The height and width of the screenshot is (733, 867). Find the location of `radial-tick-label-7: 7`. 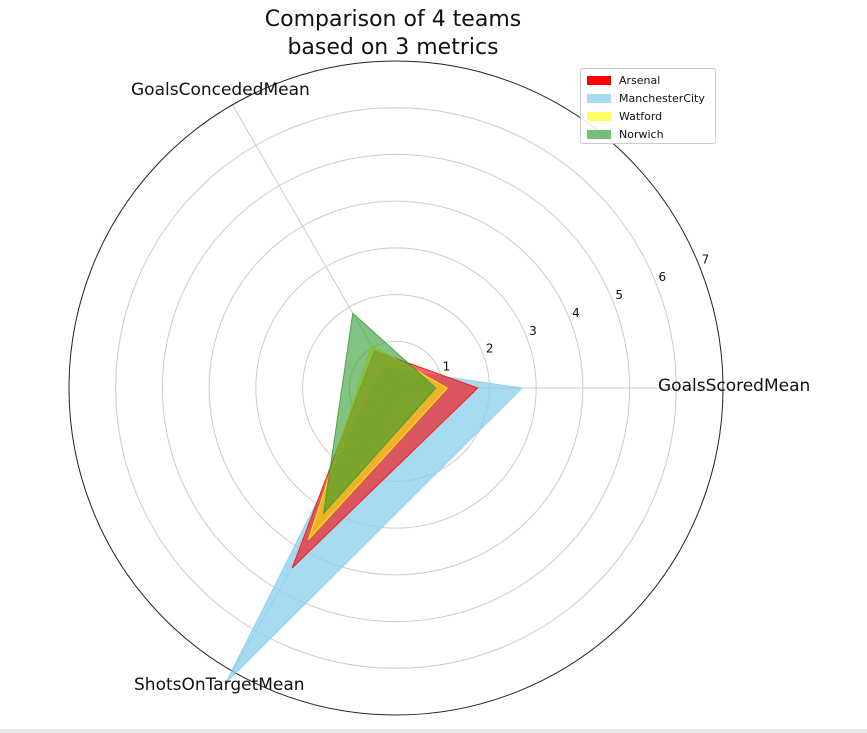

radial-tick-label-7: 7 is located at coordinates (706, 259).